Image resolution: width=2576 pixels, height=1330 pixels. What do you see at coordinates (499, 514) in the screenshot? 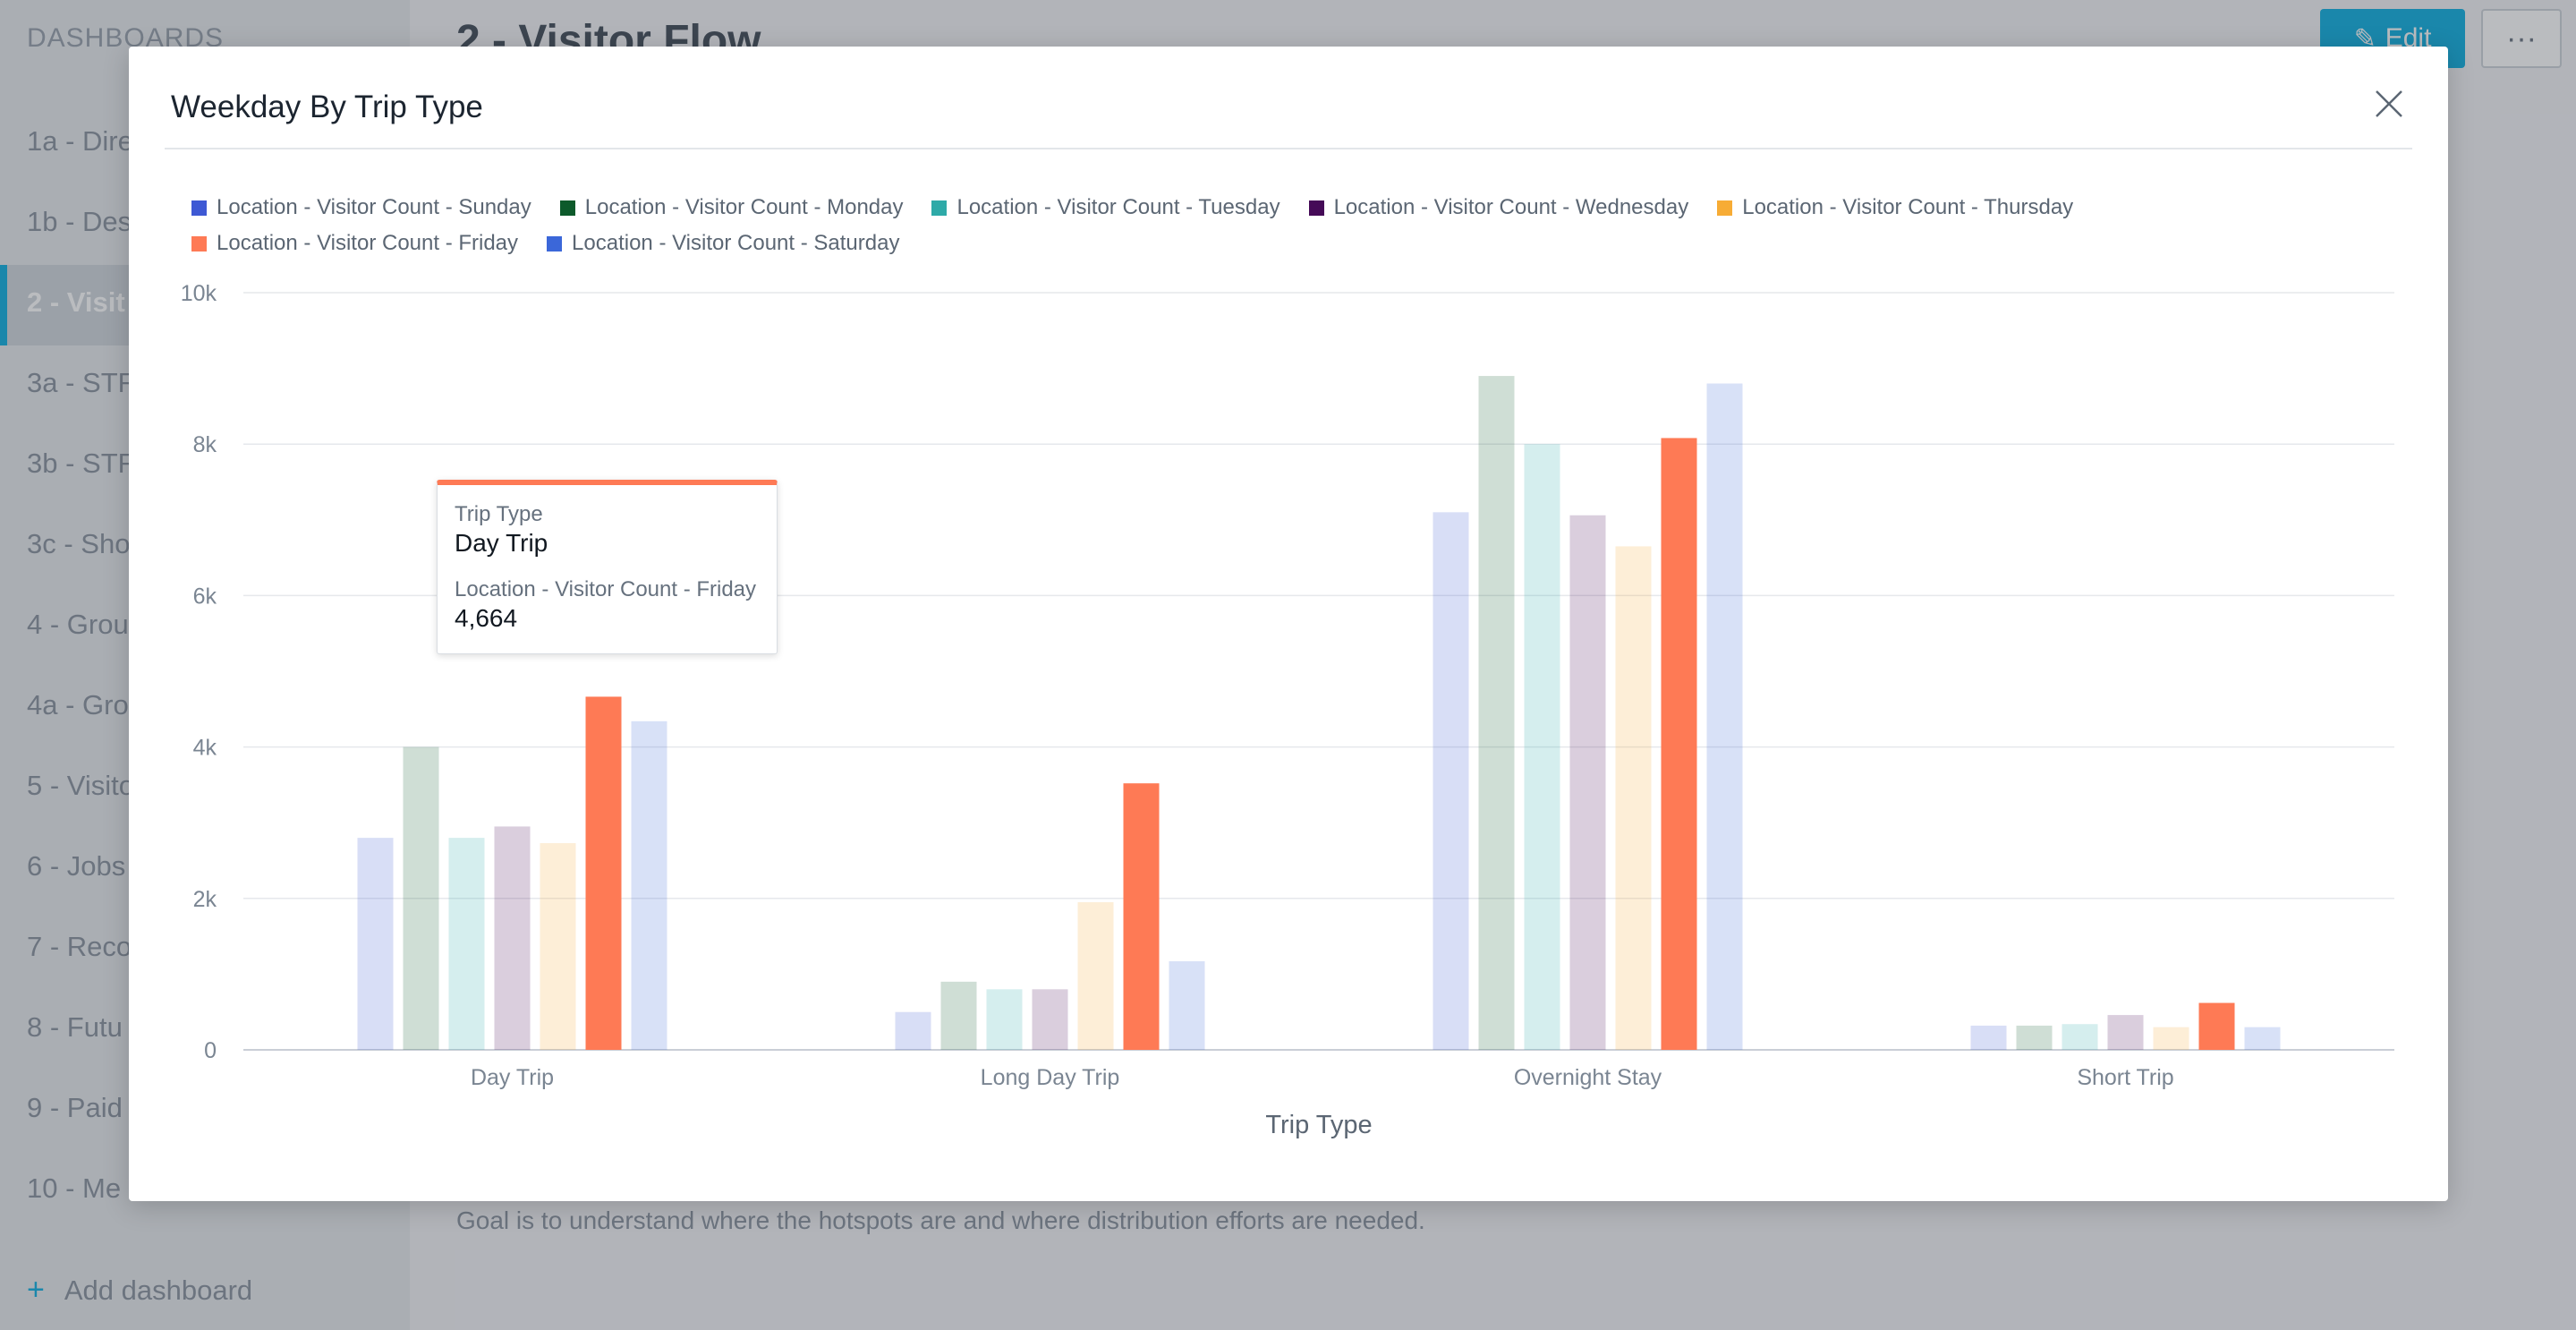
I see `tooltip-label-trip-type: Trip Type` at bounding box center [499, 514].